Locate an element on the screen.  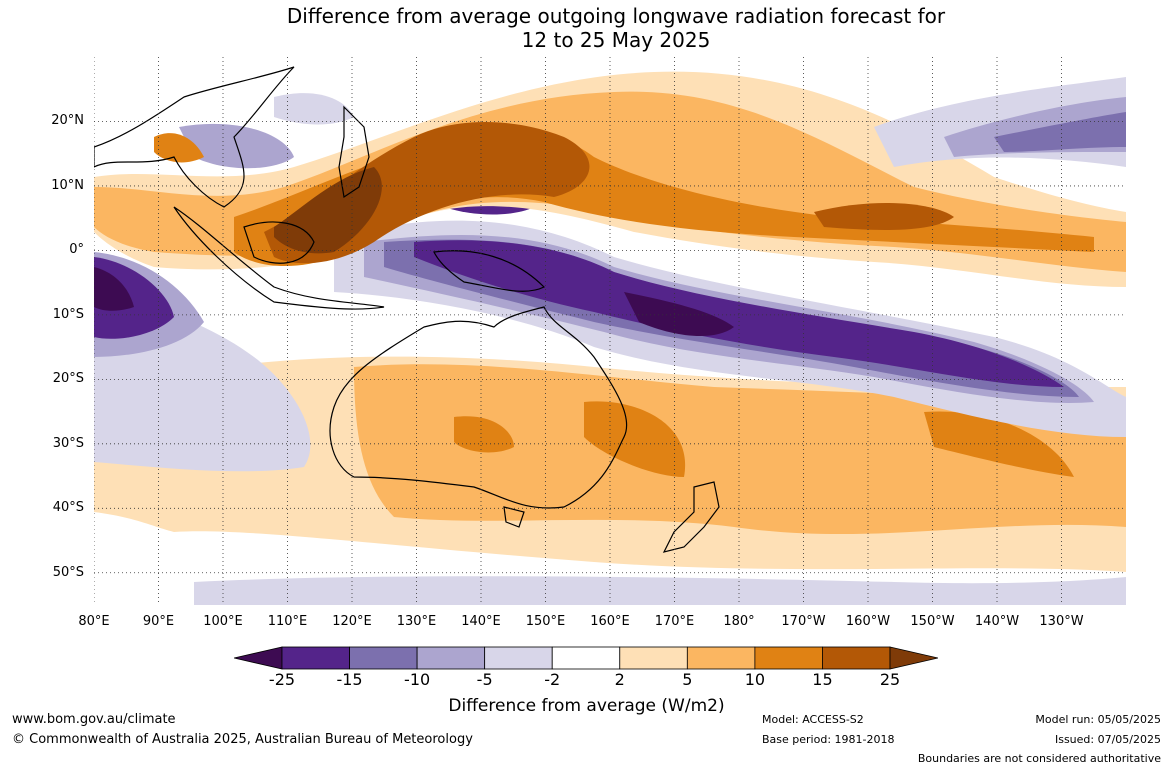
latitude-tick-label: 20°N is located at coordinates (67, 121).